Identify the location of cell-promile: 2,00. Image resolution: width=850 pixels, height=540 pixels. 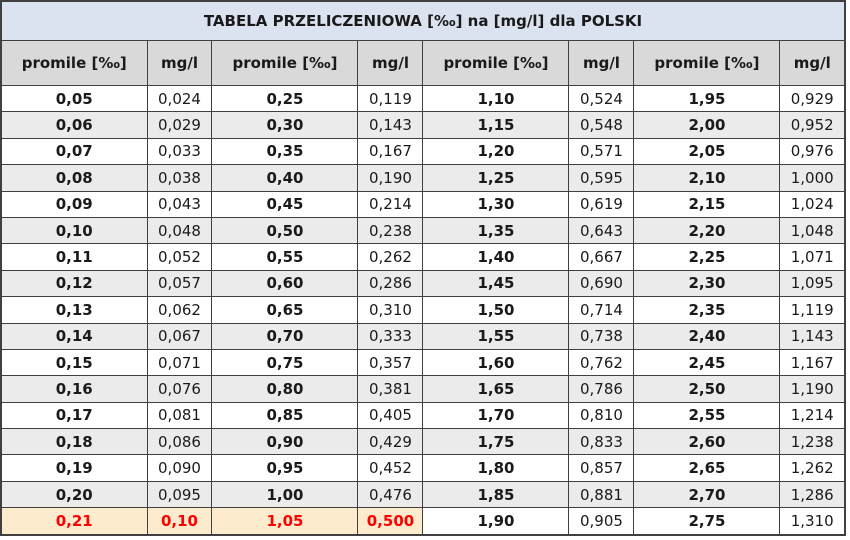
(707, 125).